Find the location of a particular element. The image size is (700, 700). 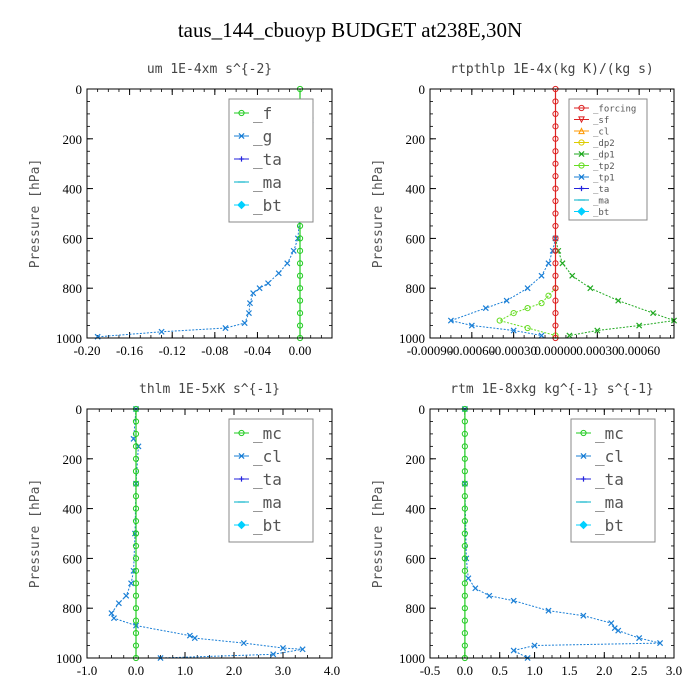

figure-title: taus_144_cbuoyp BUDGET at238E,30N is located at coordinates (350, 30).